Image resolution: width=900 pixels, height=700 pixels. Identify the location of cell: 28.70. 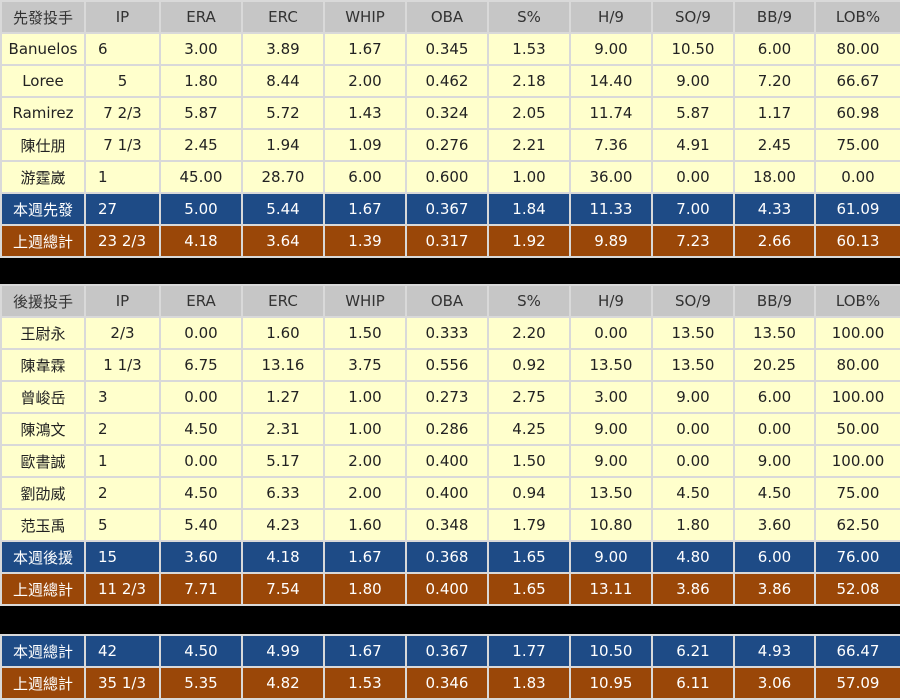
(283, 177).